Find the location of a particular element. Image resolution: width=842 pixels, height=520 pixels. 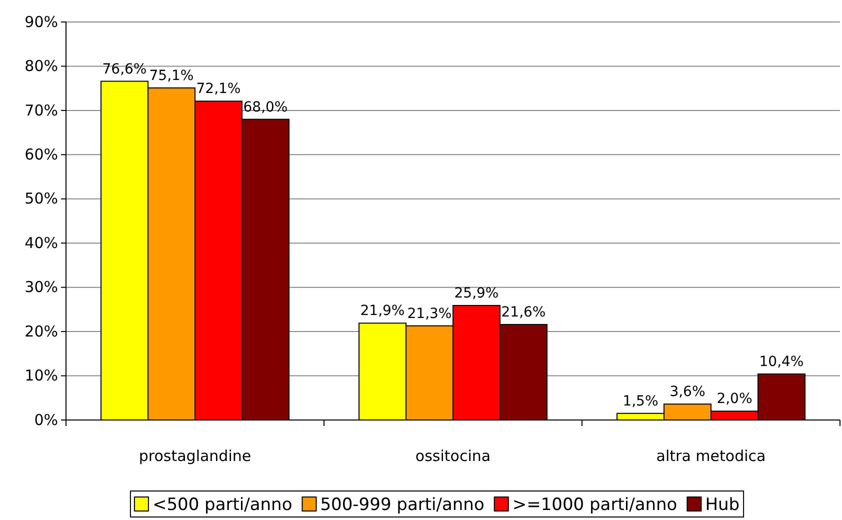

data-label: 21,3% is located at coordinates (429, 314).